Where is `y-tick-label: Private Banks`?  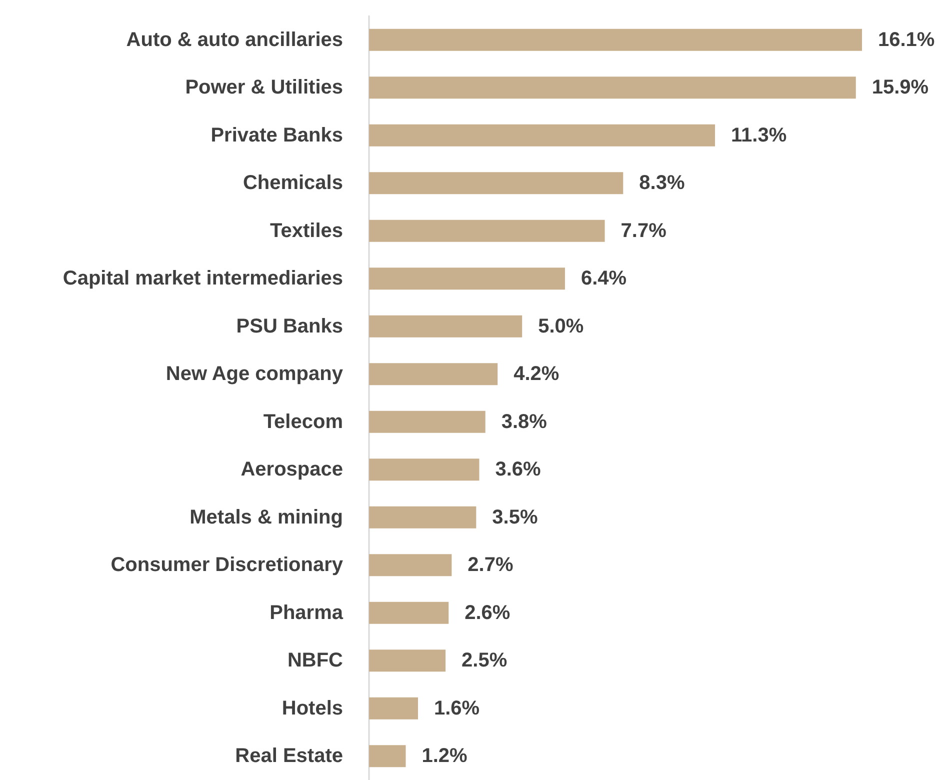 y-tick-label: Private Banks is located at coordinates (276, 135).